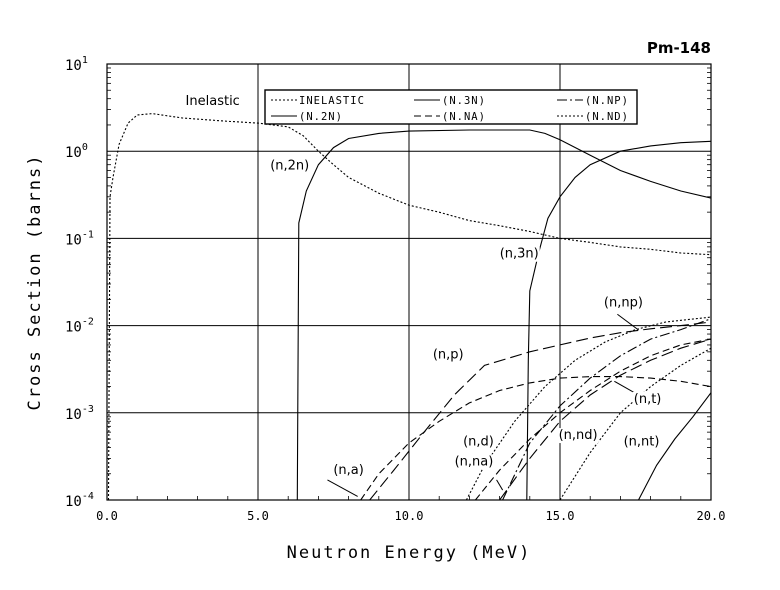 The width and height of the screenshot is (780, 590). What do you see at coordinates (76, 151) in the screenshot?
I see `y-tick-label: 10⁰` at bounding box center [76, 151].